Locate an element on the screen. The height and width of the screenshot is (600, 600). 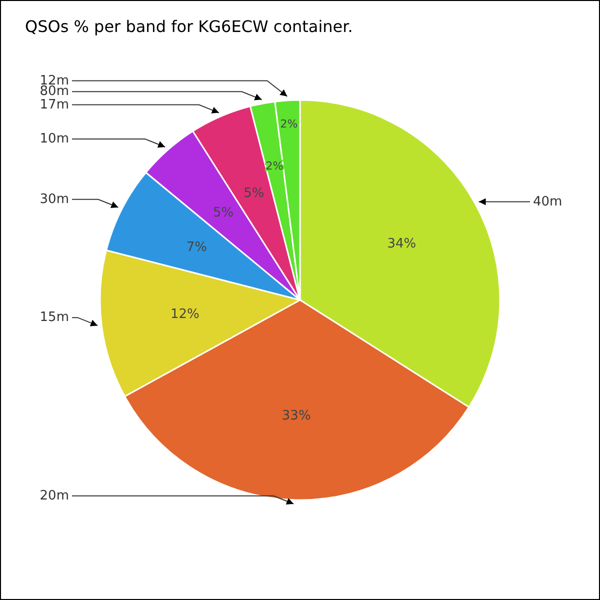
slice-label: 10m is located at coordinates (54, 139).